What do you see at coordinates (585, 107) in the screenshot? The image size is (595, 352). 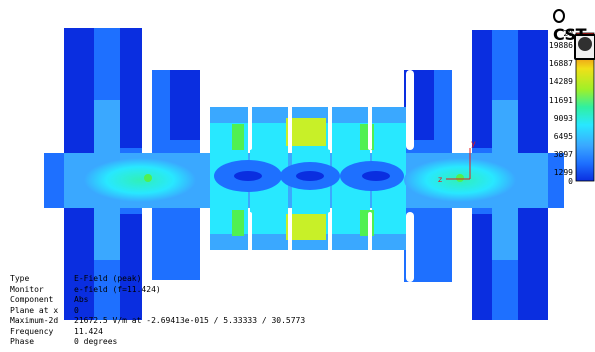 I see `legend-color-bar` at bounding box center [585, 107].